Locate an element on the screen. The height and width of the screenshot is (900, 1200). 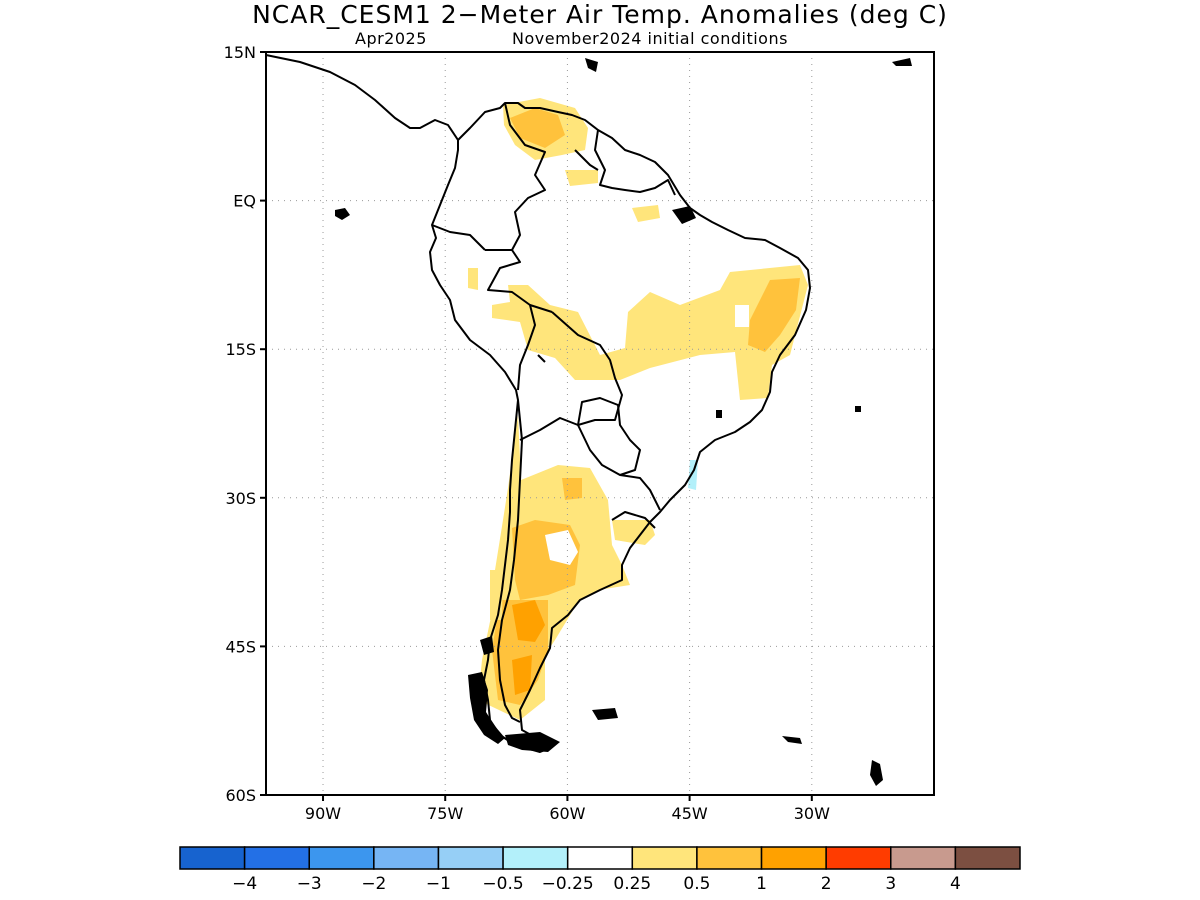
colorbar-label: 4 is located at coordinates (955, 884).